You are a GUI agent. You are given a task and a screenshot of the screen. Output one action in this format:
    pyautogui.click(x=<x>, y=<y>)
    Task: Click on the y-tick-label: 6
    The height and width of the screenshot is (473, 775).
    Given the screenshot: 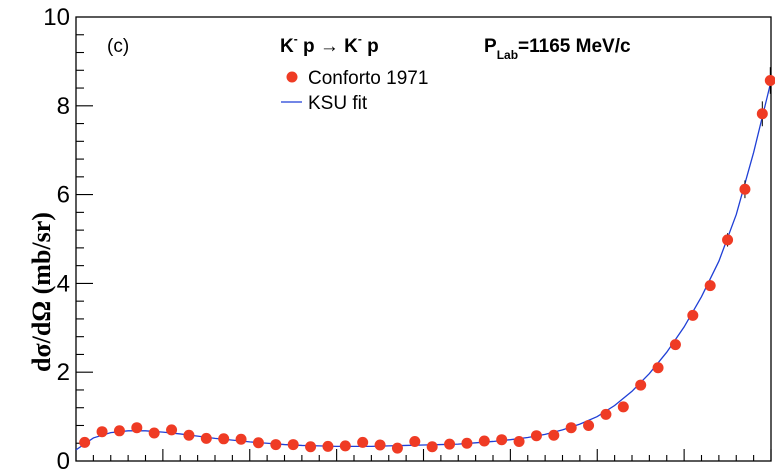 What is the action you would take?
    pyautogui.click(x=63, y=195)
    